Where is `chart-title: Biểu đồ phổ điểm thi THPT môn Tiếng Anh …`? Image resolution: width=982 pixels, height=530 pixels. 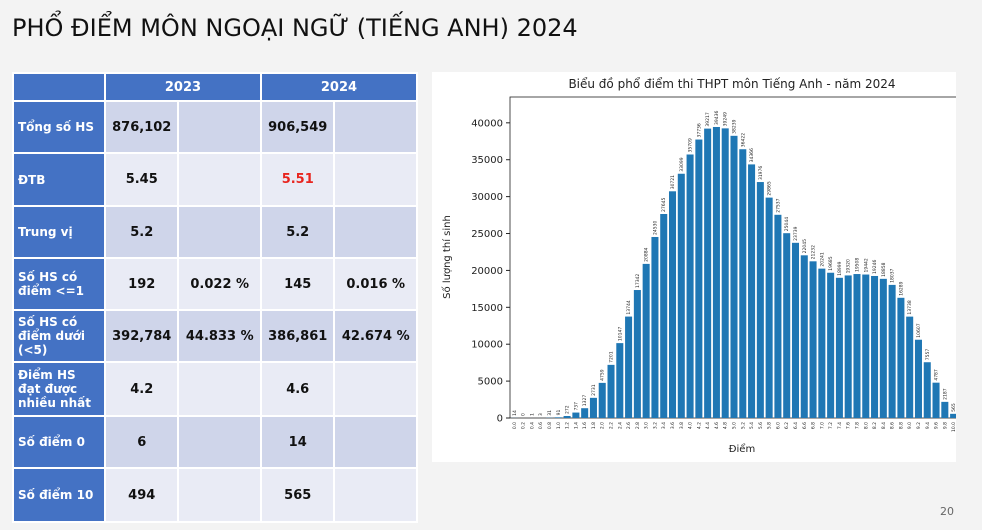
chart-title: Biểu đồ phổ điểm thi THPT môn Tiếng Anh … is located at coordinates (731, 84).